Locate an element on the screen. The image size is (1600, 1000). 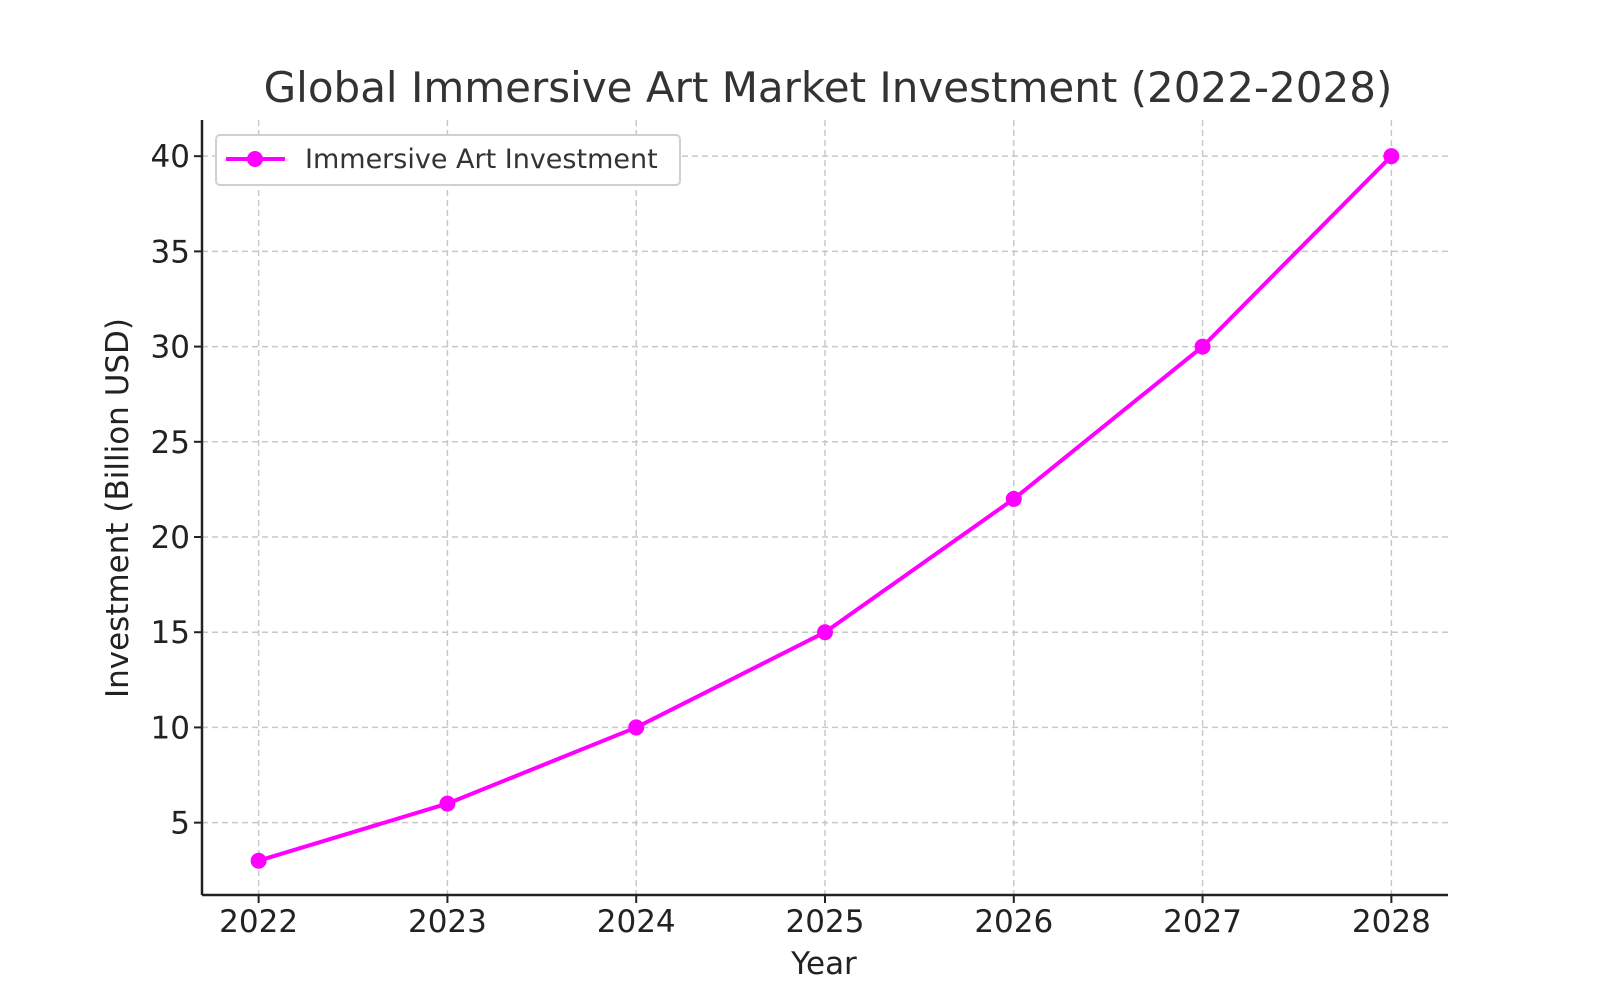
legend-label: Immersive Art Investment is located at coordinates (481, 159).